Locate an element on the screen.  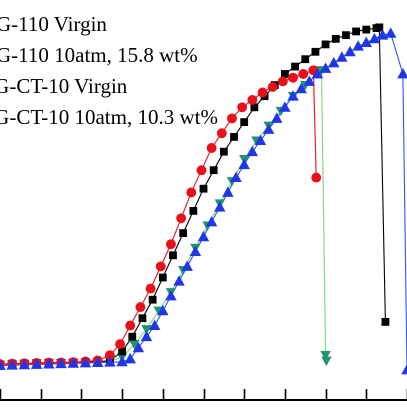
legend-label-3: NG-CT-10 Virgin is located at coordinates (64, 86).